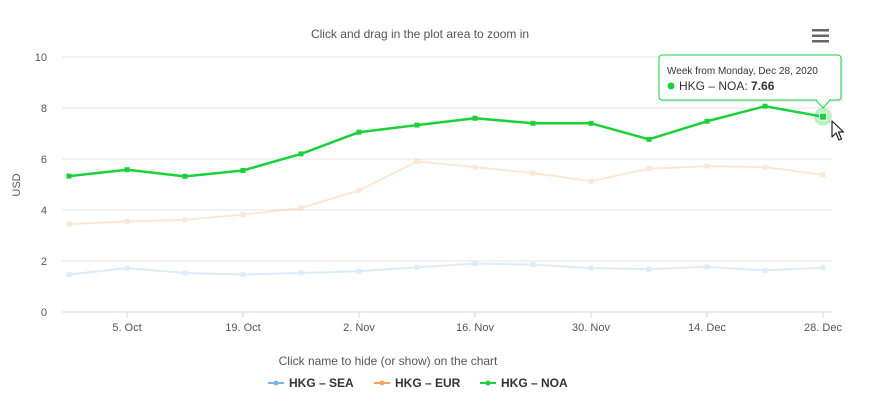 This screenshot has width=888, height=420. Describe the element at coordinates (838, 130) in the screenshot. I see `mouse-pointer-icon` at that location.